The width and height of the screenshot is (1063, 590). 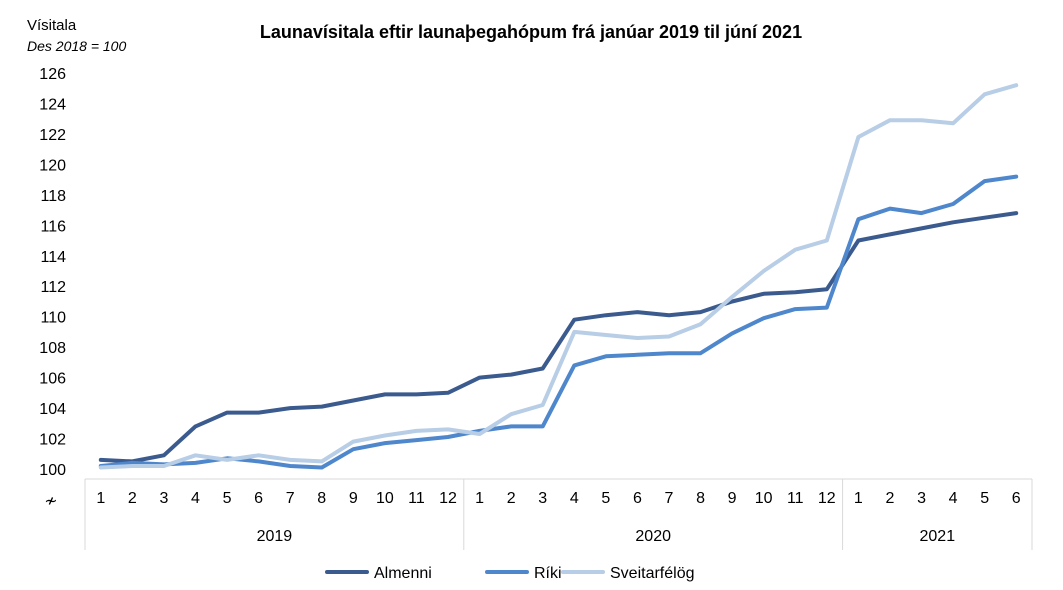 What do you see at coordinates (52, 135) in the screenshot?
I see `y-tick-label: 122` at bounding box center [52, 135].